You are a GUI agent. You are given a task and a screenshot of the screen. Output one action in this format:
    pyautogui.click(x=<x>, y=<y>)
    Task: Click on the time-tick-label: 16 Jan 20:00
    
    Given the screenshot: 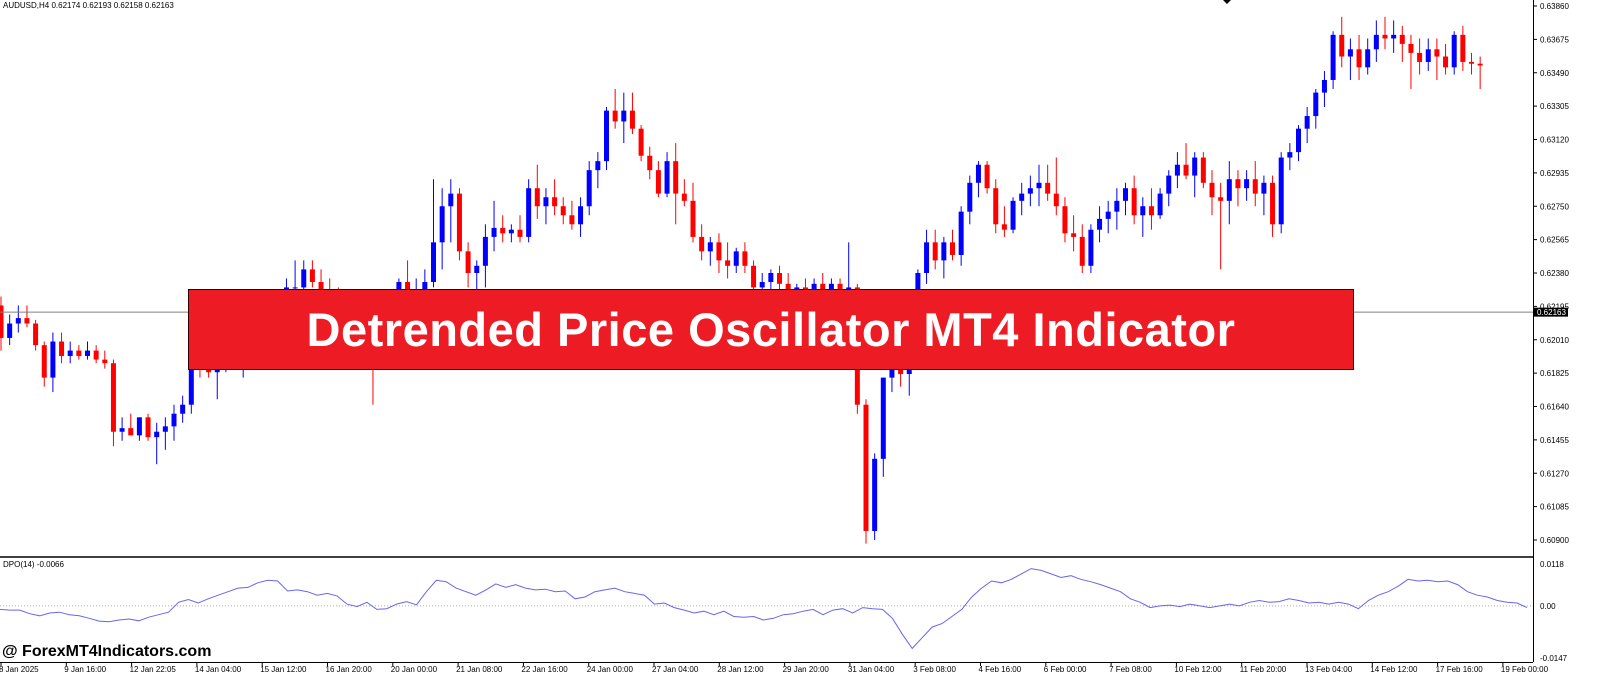 What is the action you would take?
    pyautogui.click(x=349, y=669)
    